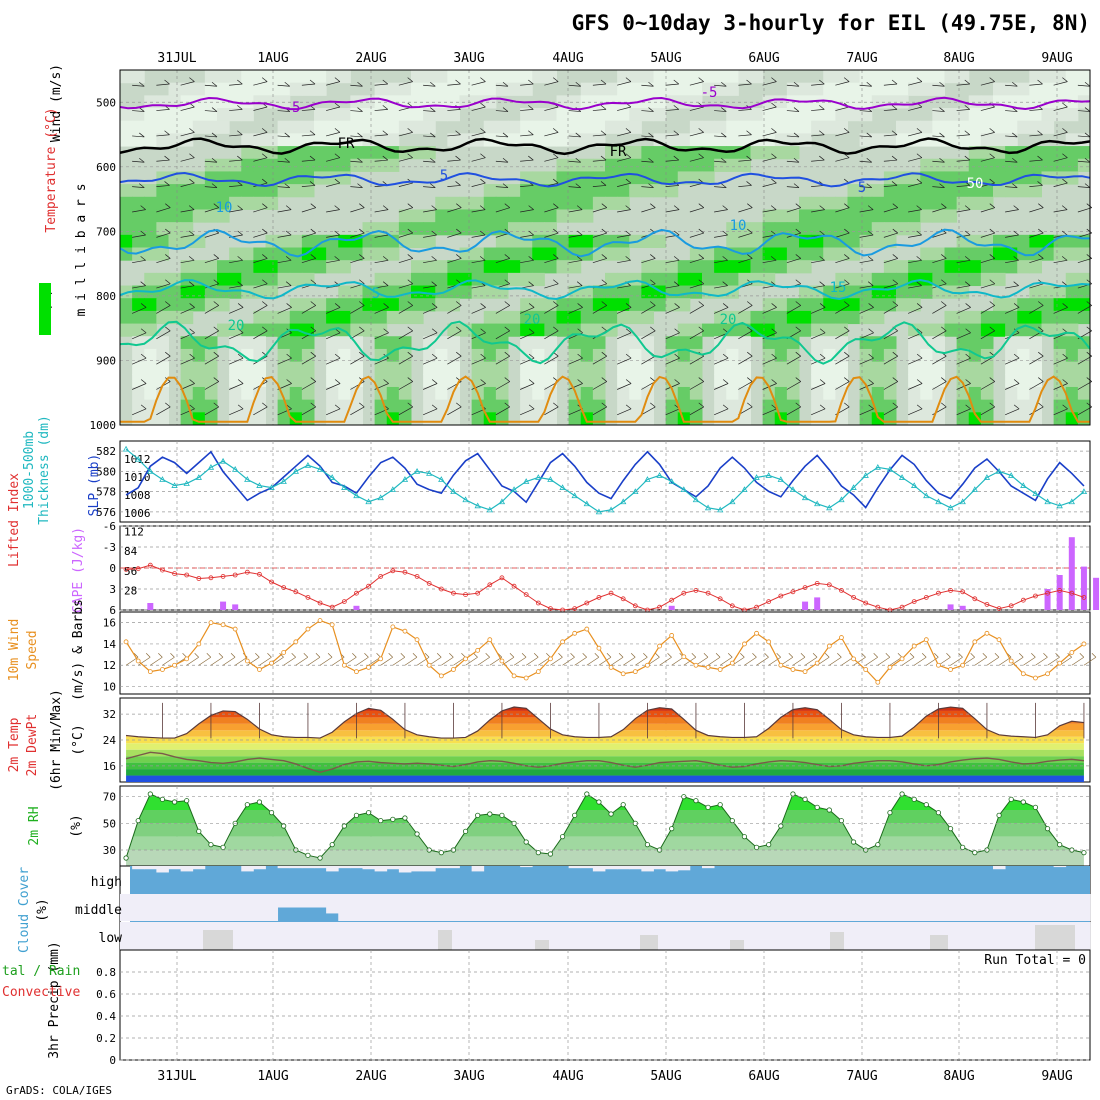 The width and height of the screenshot is (1100, 1100). I want to click on cape-bar, so click(1047, 599).